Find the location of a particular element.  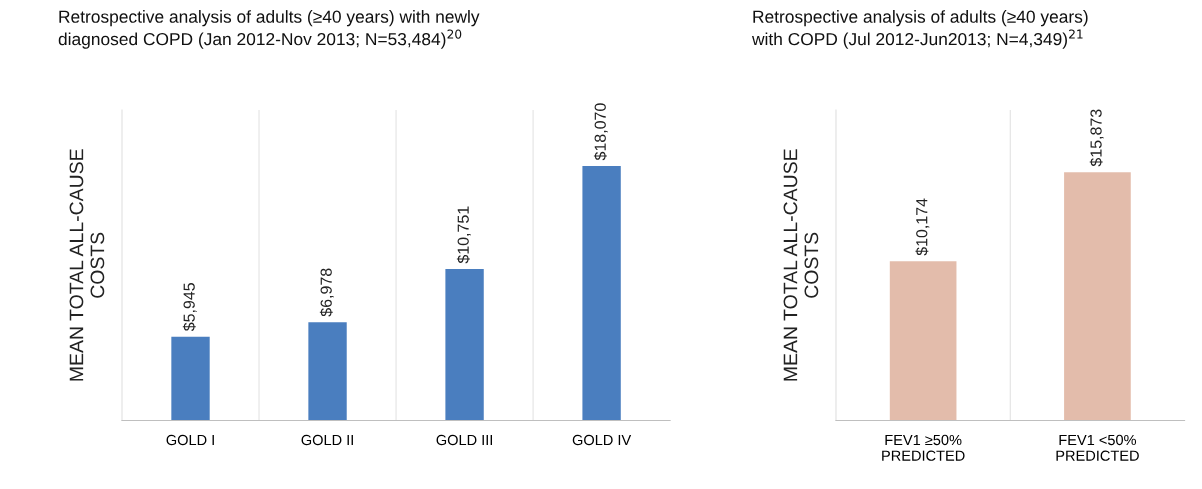

data-label: $15,873 is located at coordinates (1096, 138).